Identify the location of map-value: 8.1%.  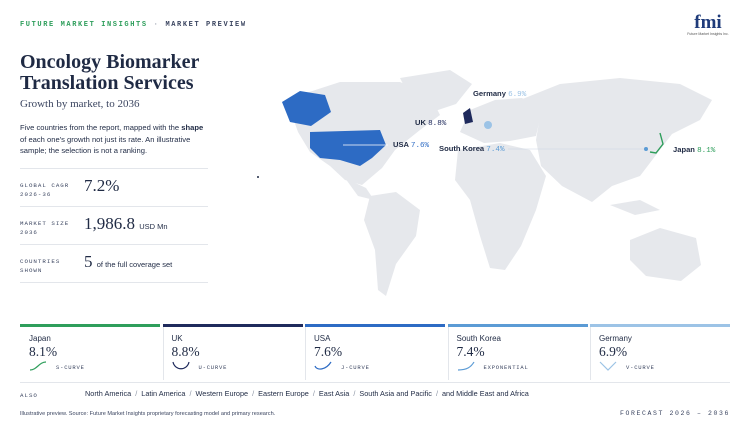
(706, 151).